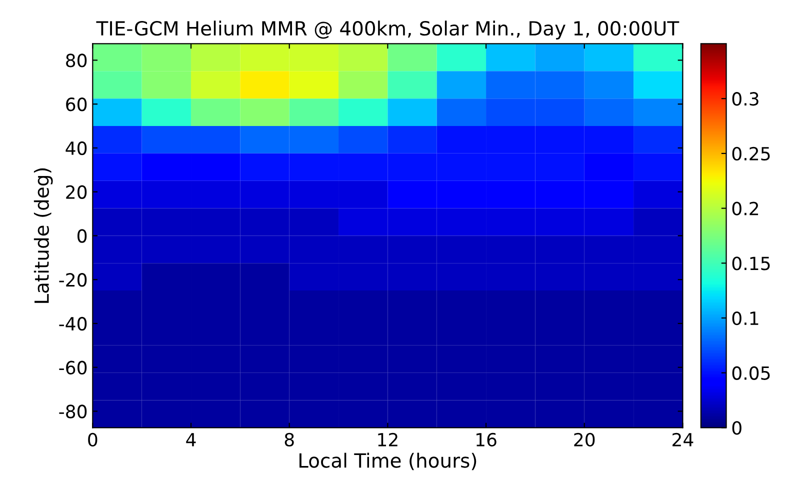 This screenshot has height=486, width=792. What do you see at coordinates (73, 411) in the screenshot?
I see `y-tick-label: -80` at bounding box center [73, 411].